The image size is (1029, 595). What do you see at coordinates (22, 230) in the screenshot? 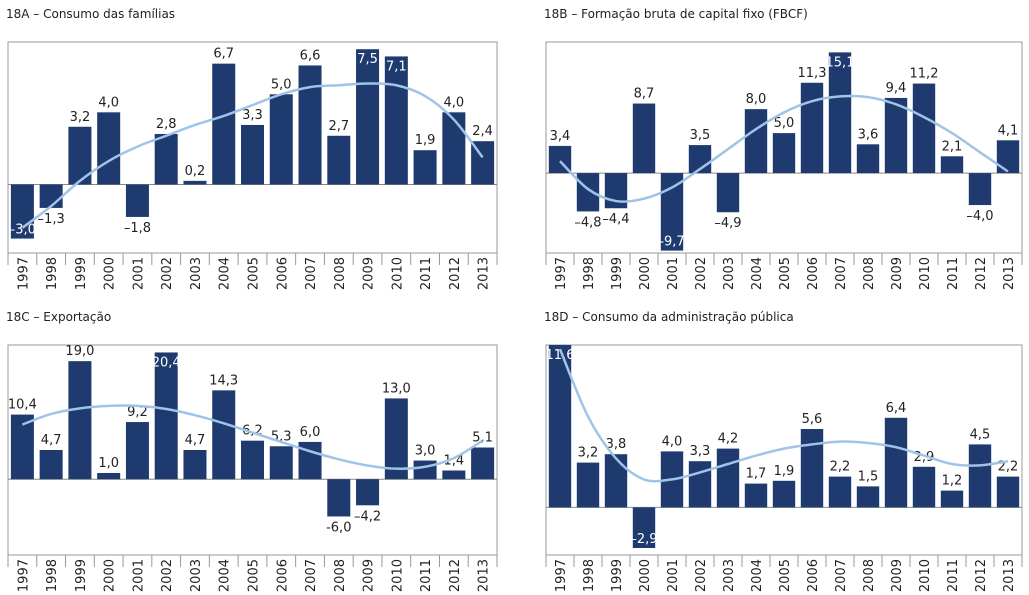
I see `value-label: –3,0` at bounding box center [22, 230].